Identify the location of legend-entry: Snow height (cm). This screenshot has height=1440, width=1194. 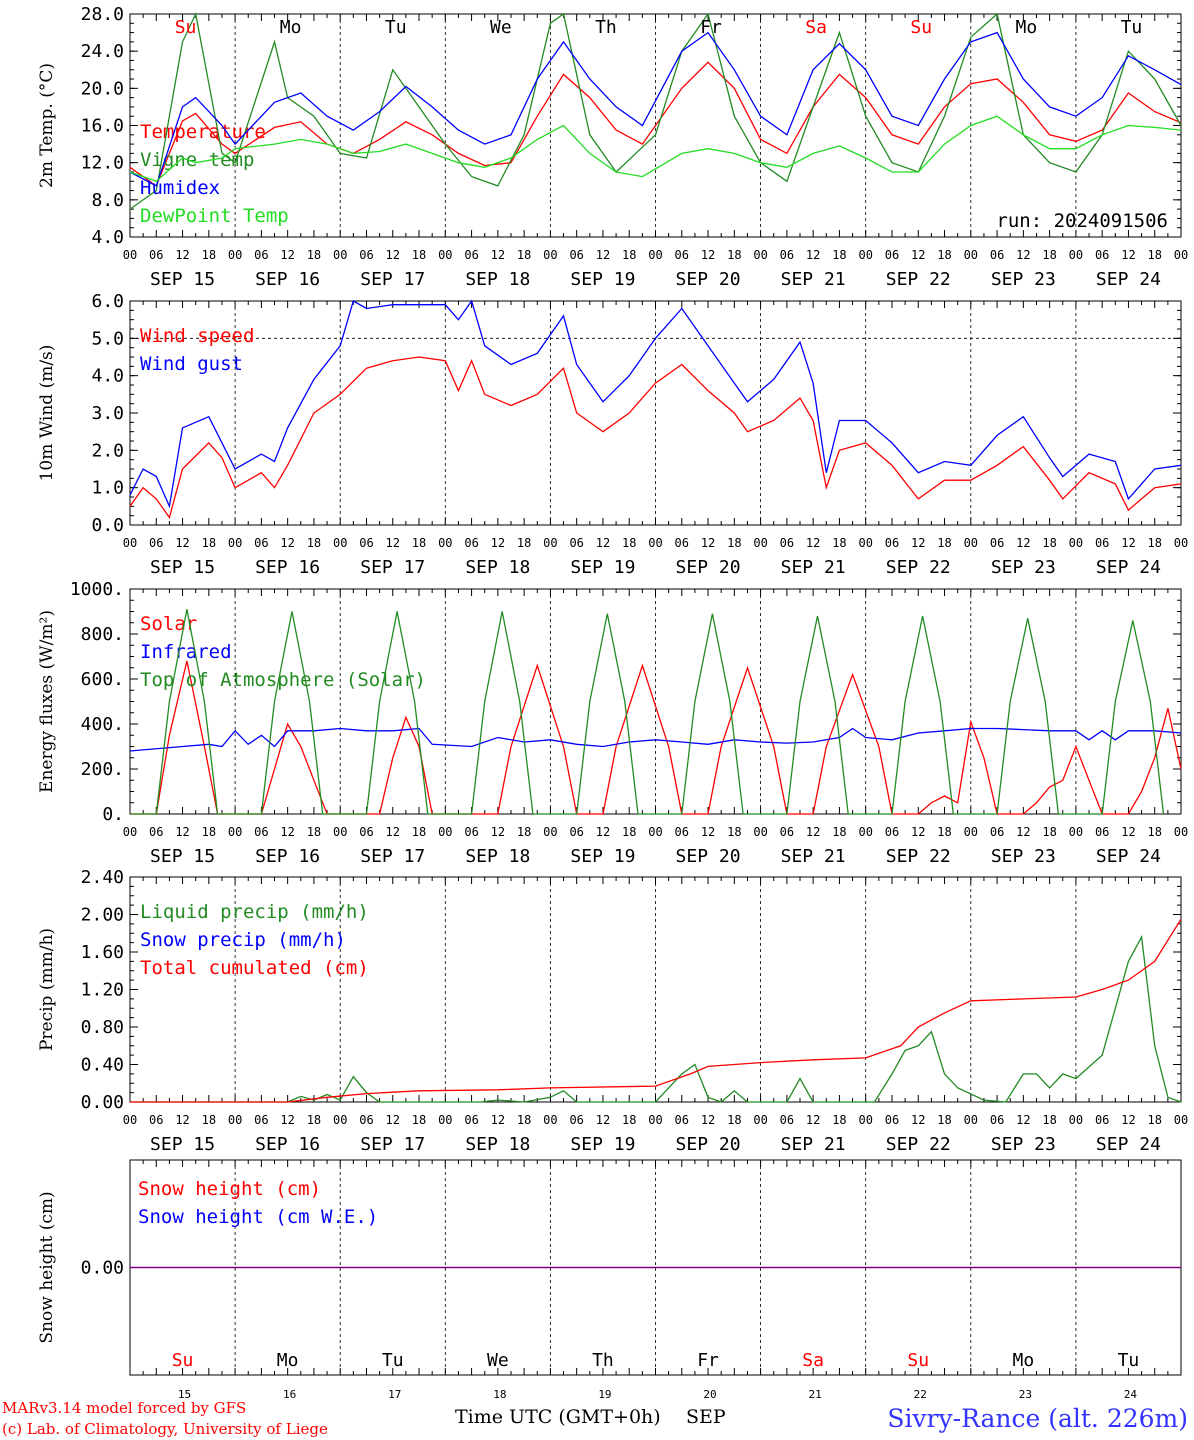
(229, 1189).